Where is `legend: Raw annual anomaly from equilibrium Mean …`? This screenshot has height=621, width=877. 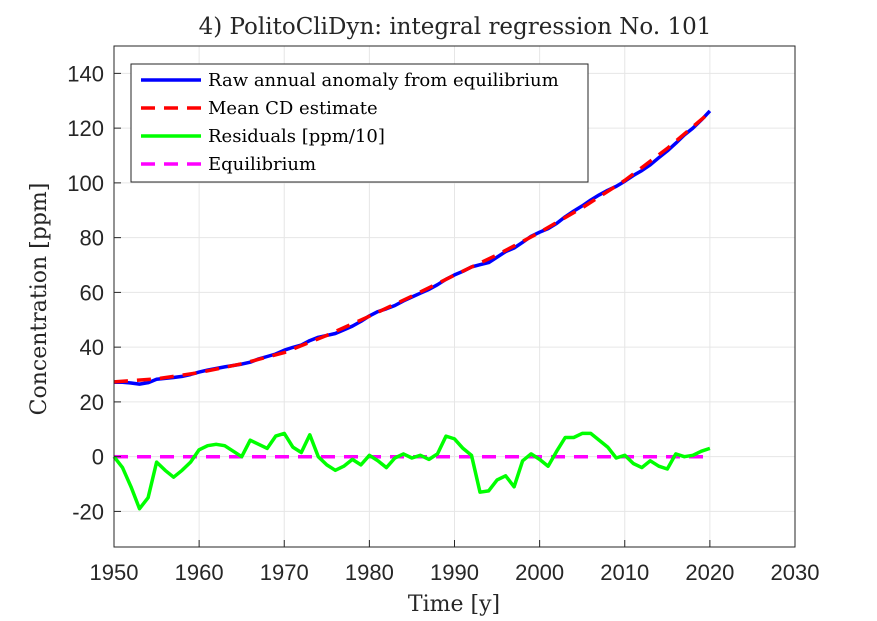
legend: Raw annual anomaly from equilibrium Mean … is located at coordinates (359, 123).